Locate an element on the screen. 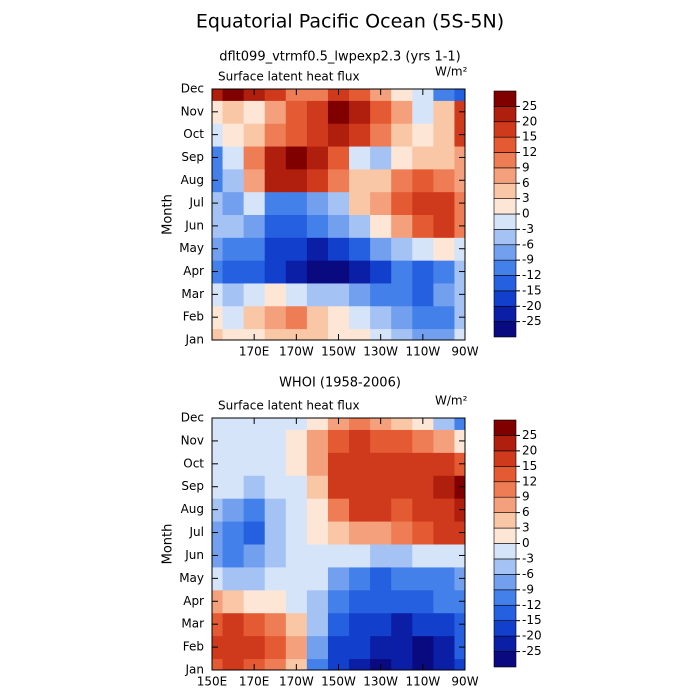 Image resolution: width=700 pixels, height=700 pixels. y-tick-label: May is located at coordinates (191, 578).